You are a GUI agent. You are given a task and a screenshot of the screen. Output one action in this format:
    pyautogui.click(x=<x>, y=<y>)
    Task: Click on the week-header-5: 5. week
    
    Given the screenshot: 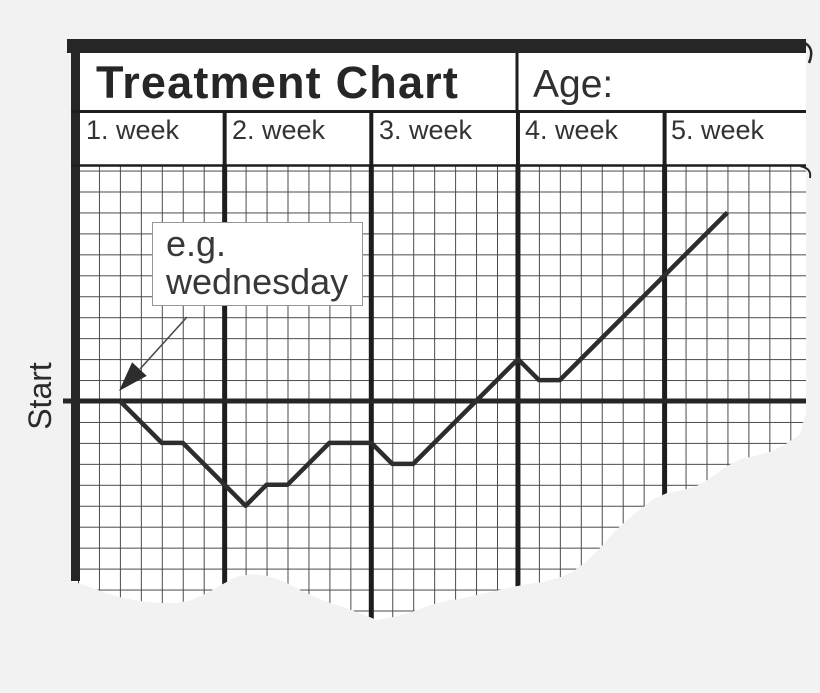 What is the action you would take?
    pyautogui.click(x=718, y=130)
    